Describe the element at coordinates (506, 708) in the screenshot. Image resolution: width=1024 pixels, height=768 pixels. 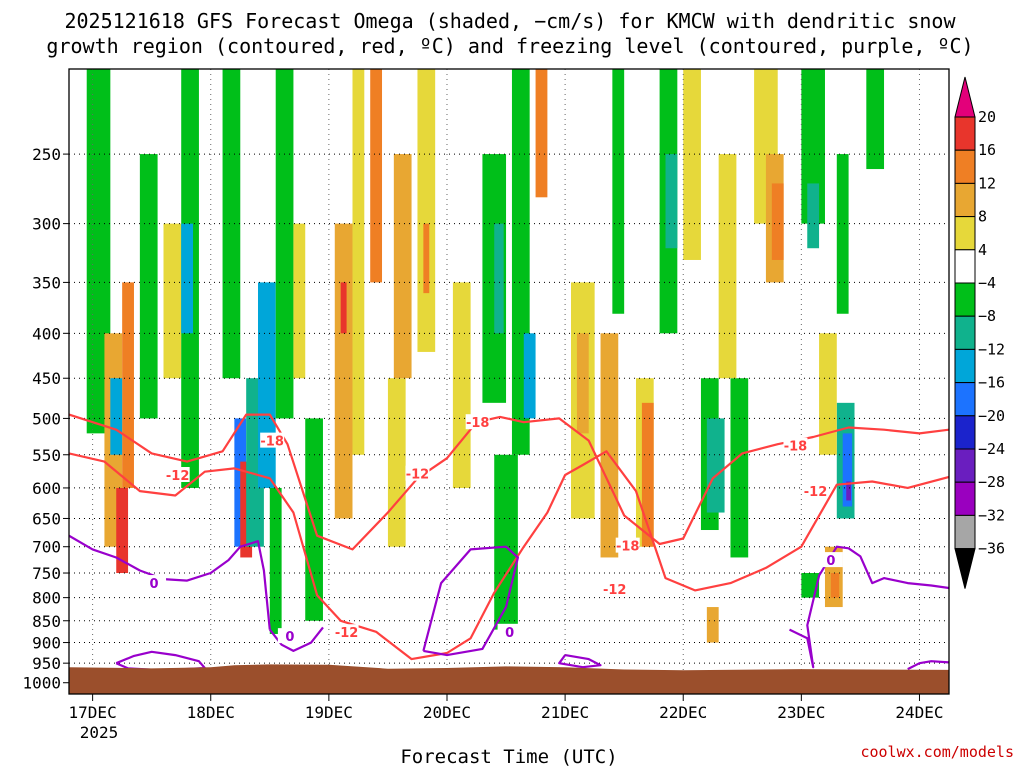
I see `x-axis: 17DEC 18DEC 19DEC 20DEC 21DEC 22DEC 23DEC 24DEC` at that location.